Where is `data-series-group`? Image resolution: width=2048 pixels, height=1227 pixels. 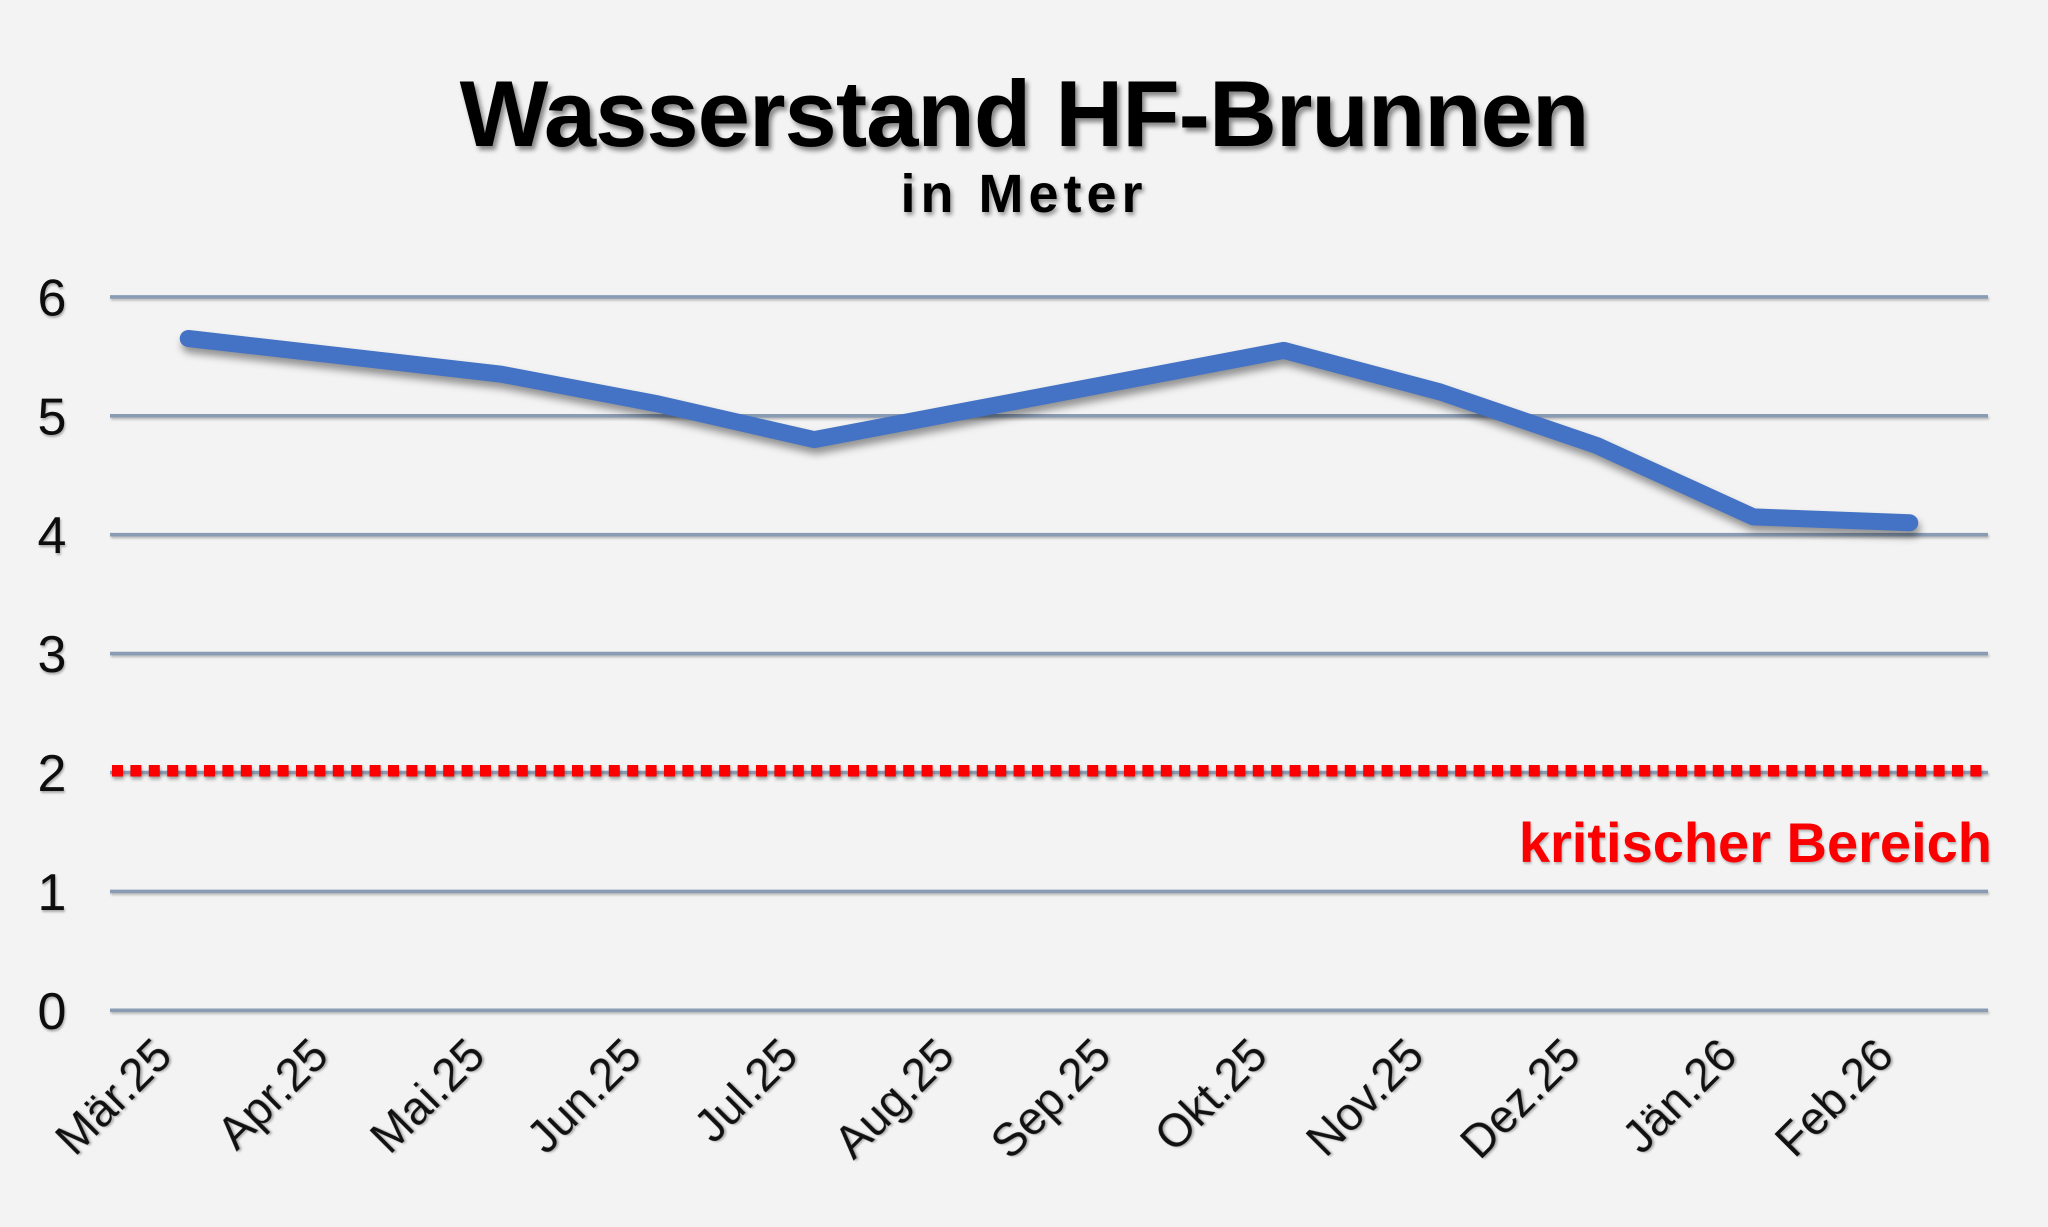
data-series-group is located at coordinates (1049, 431).